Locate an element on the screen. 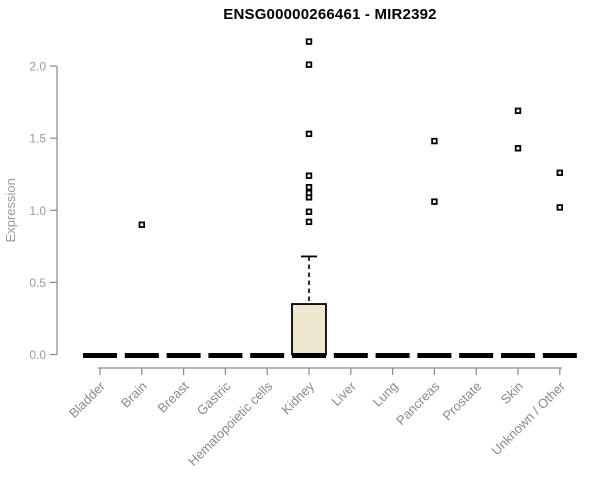  x-category-label: Unknown / Other is located at coordinates (528, 418).